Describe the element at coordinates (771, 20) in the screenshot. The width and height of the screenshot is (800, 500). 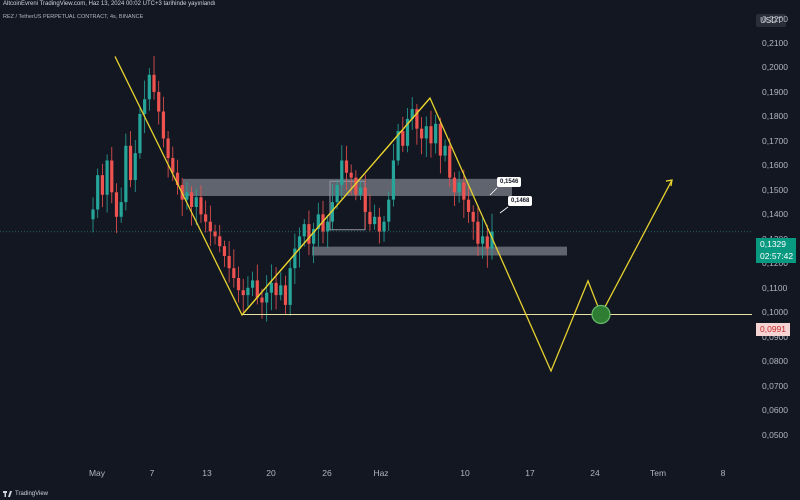
I see `currency-button: USDT` at that location.